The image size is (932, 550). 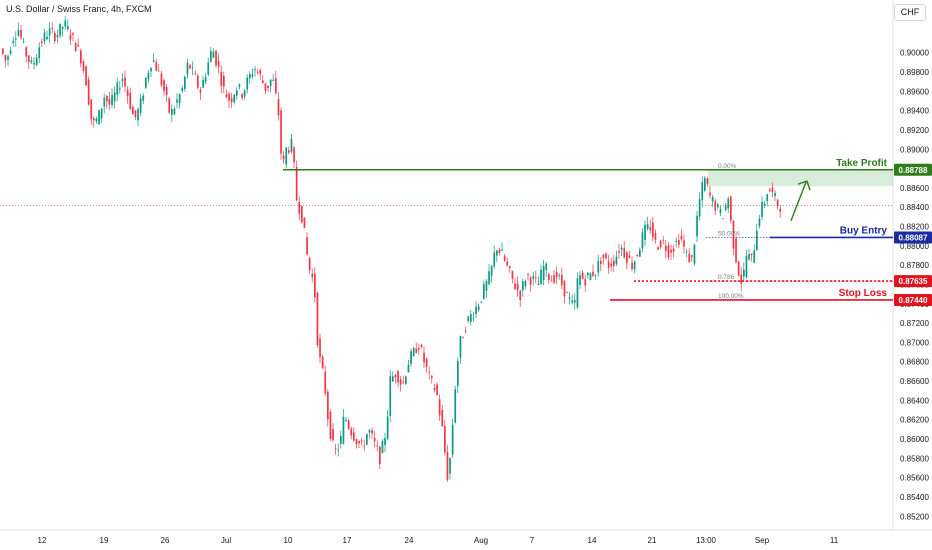 What do you see at coordinates (914, 381) in the screenshot?
I see `y-tick-label: 0.86600` at bounding box center [914, 381].